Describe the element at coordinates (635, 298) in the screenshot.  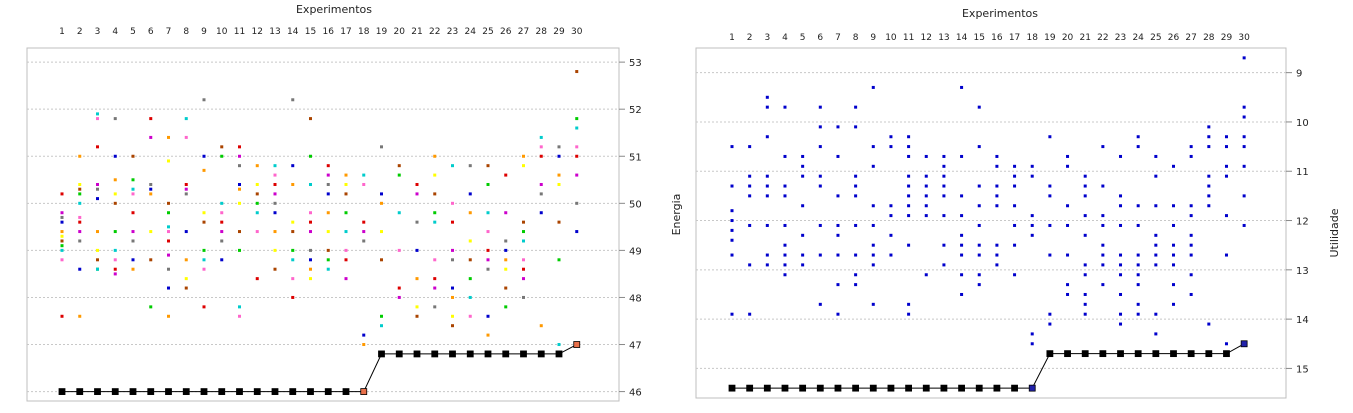
I see `y-tick-label: 48` at that location.